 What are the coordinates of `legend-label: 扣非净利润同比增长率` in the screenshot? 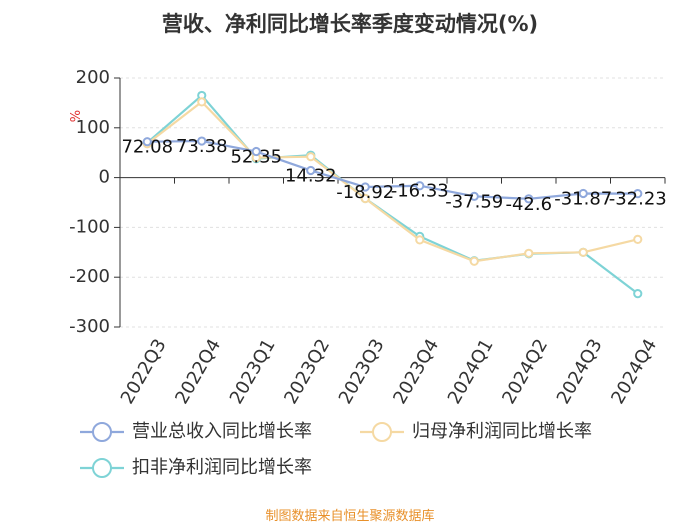 It's located at (222, 467).